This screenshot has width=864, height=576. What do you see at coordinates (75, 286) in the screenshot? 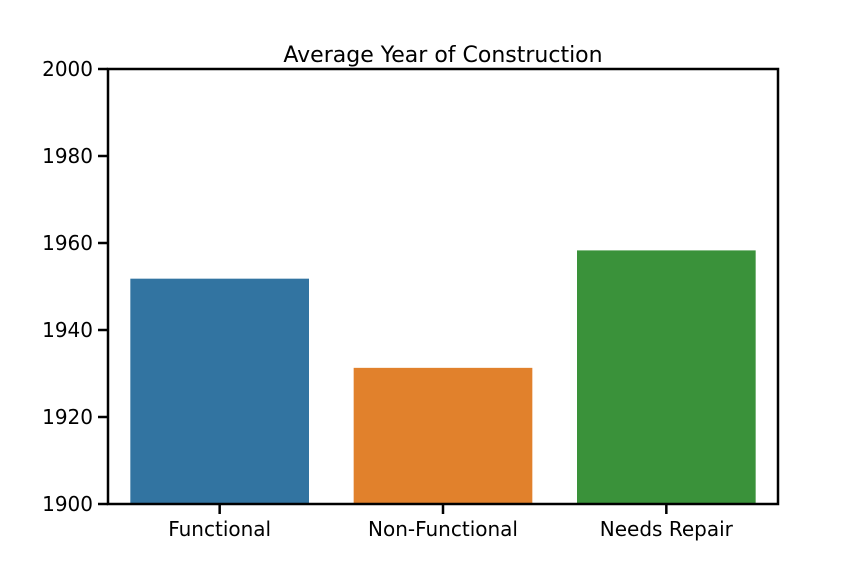
I see `y-axis: 1900 1920 1940 1960 1980 2000` at bounding box center [75, 286].